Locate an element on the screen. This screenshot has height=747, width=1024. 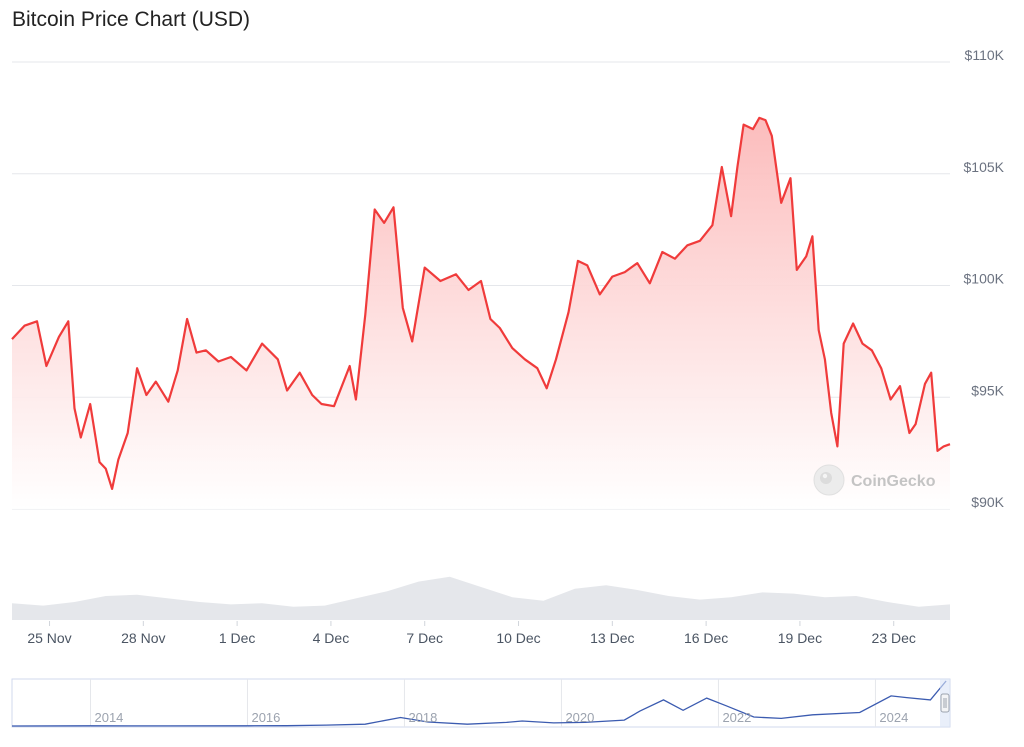
volume-fill is located at coordinates (481, 598).